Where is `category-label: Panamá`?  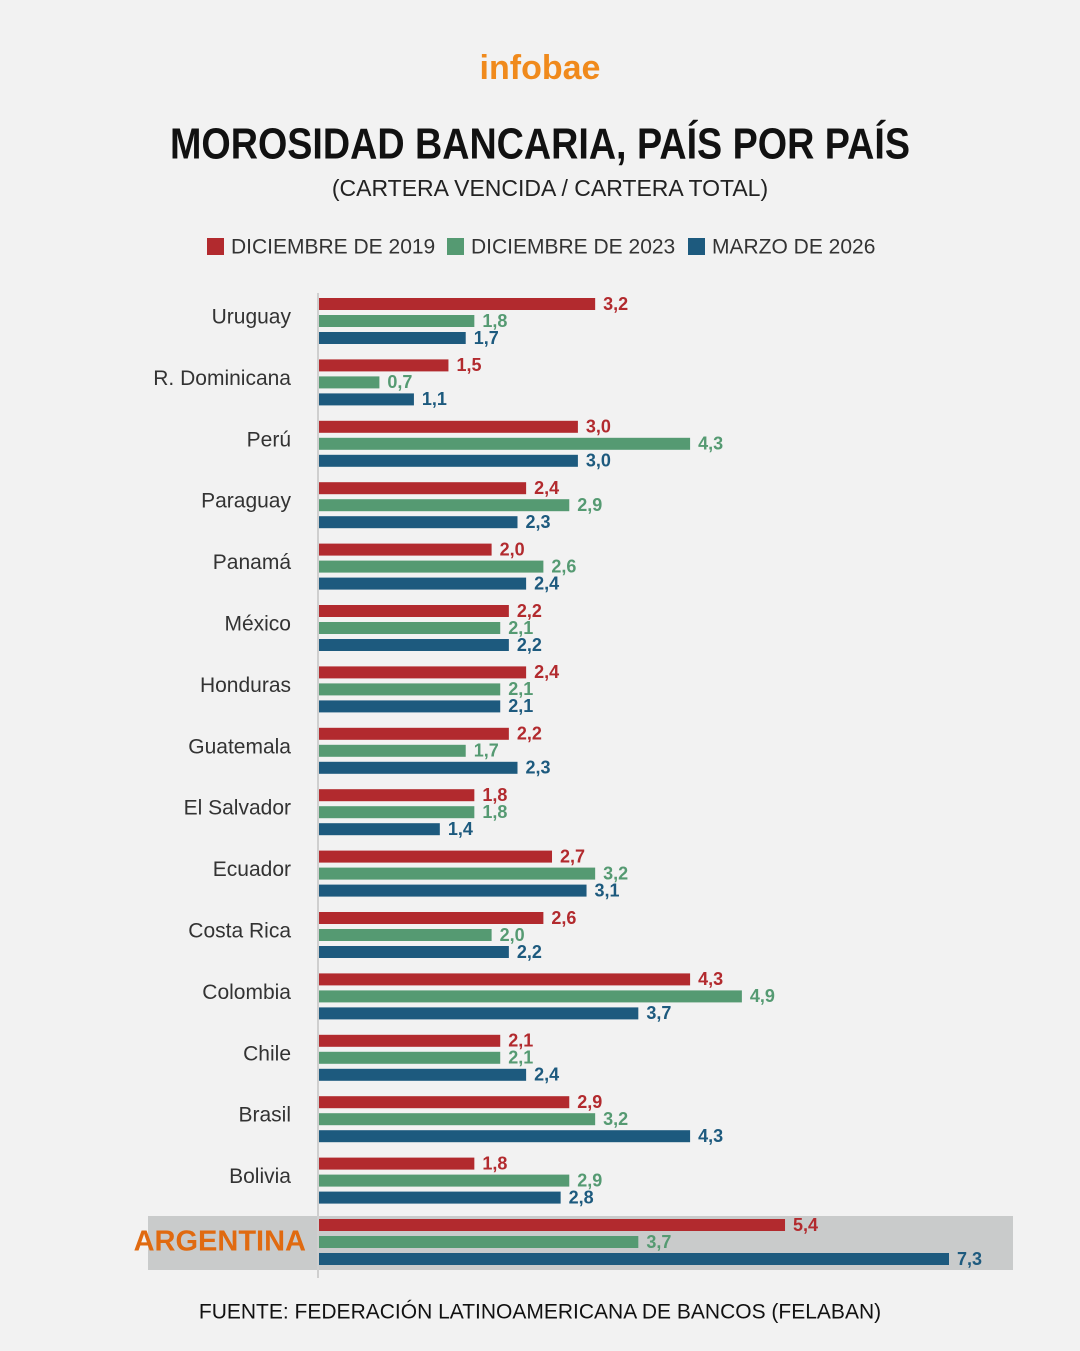
category-label: Panamá is located at coordinates (252, 562).